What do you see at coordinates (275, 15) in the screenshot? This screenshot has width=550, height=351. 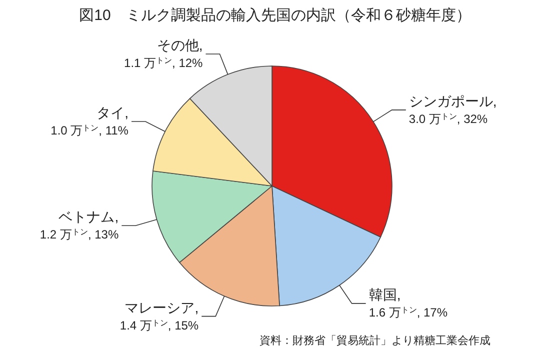 I see `chart-title: 図10 ミルク調製品の輸入先国の内訳（令和６砂糖年度）` at bounding box center [275, 15].